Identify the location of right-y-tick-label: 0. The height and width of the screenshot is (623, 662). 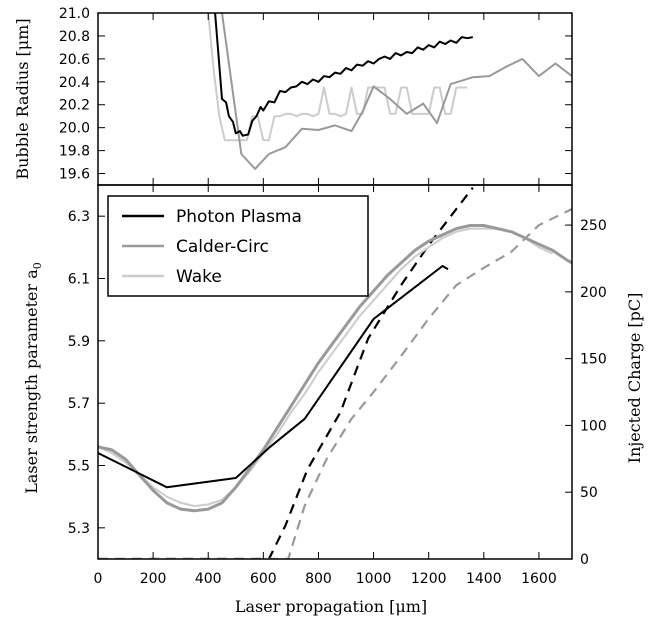
(584, 560).